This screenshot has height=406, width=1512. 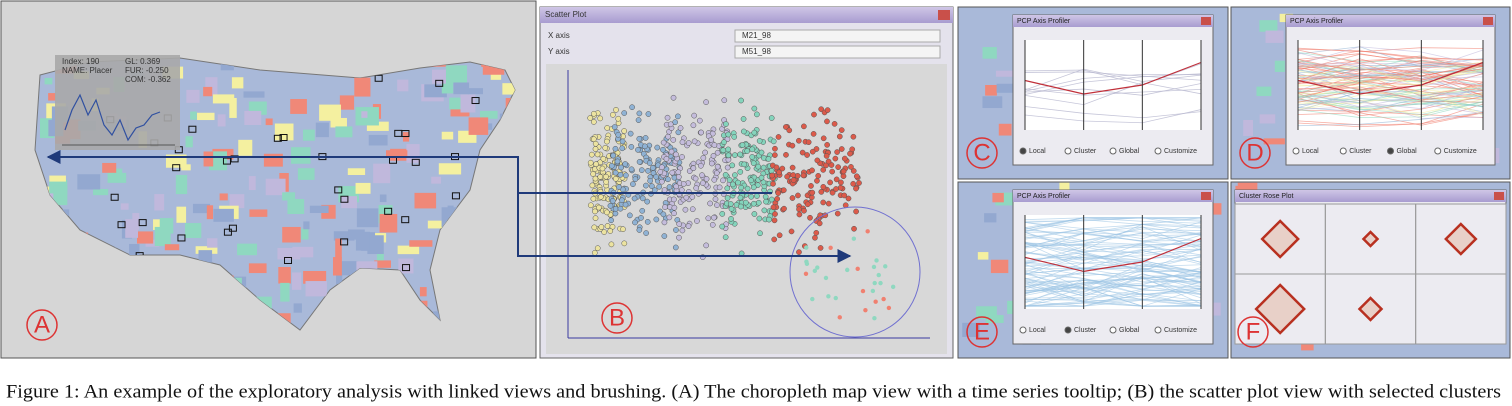 I want to click on tooltip-text: FUR: -0.250, so click(x=147, y=70).